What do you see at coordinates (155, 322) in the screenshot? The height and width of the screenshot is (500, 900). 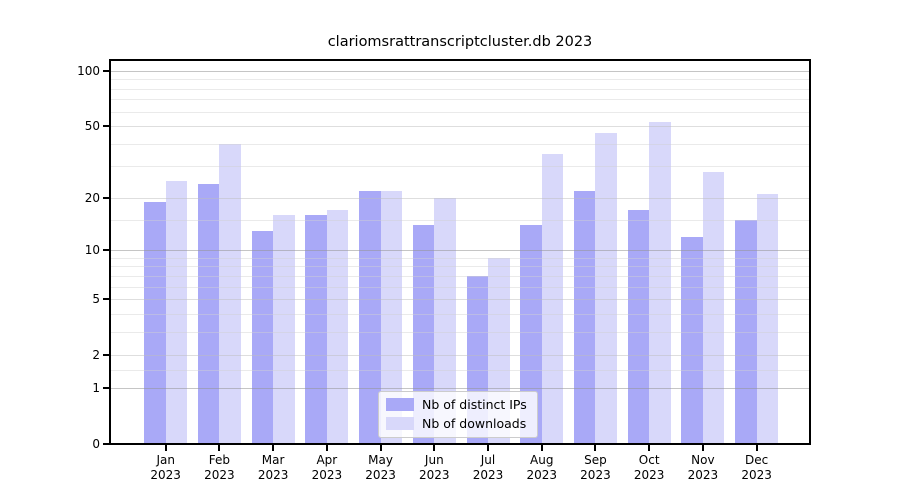 I see `bar-distinct-ips-jan` at bounding box center [155, 322].